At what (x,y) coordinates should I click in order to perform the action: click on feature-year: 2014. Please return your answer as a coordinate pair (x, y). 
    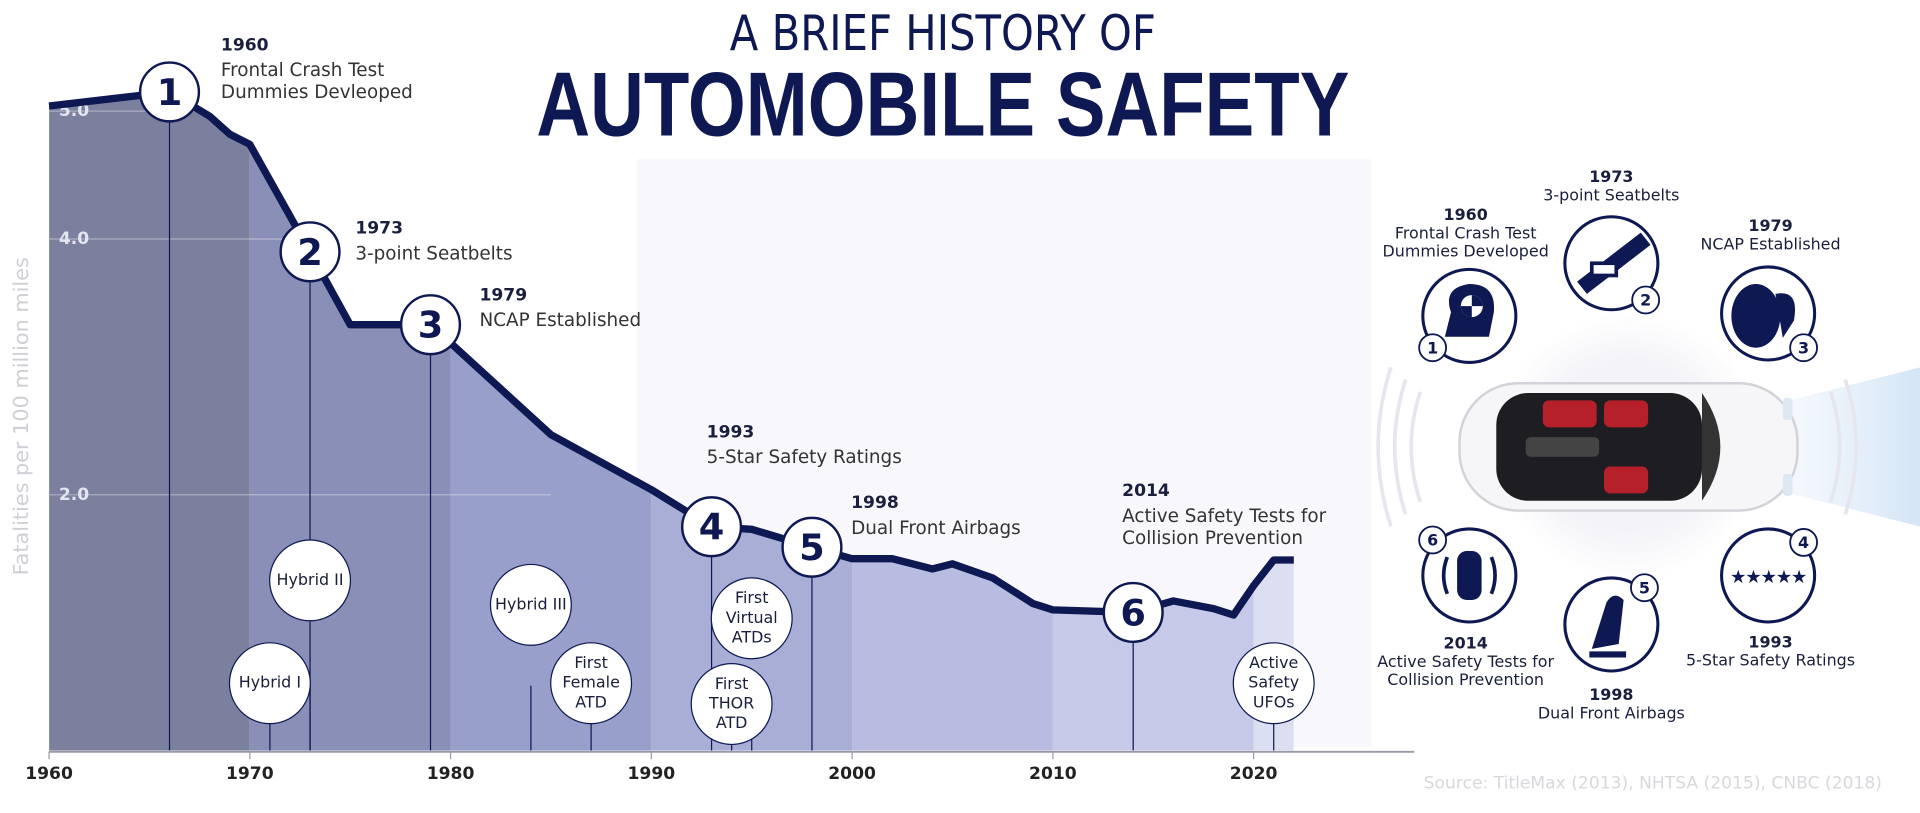
    Looking at the image, I should click on (1466, 643).